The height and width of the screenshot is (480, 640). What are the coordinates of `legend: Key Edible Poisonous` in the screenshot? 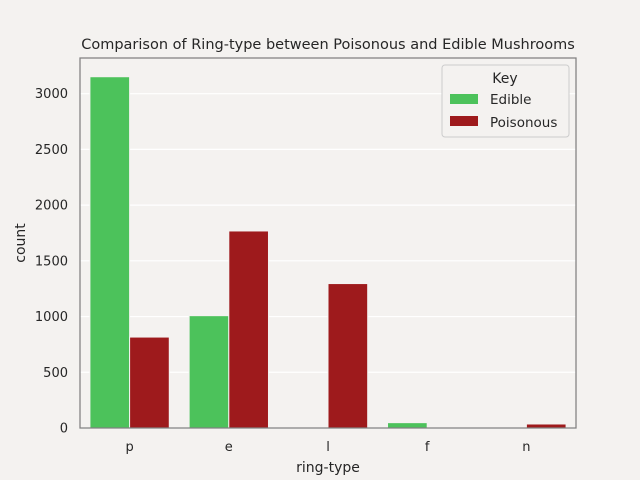 It's located at (505, 101).